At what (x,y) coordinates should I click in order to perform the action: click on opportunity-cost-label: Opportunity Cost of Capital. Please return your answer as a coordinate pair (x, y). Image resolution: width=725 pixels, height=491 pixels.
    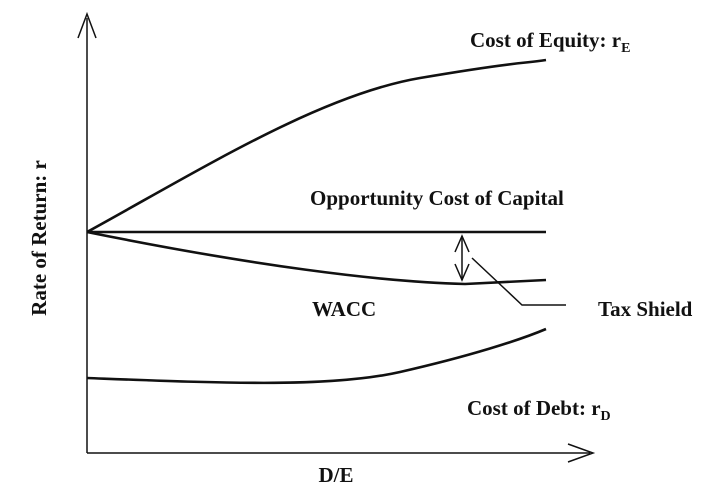
    Looking at the image, I should click on (437, 198).